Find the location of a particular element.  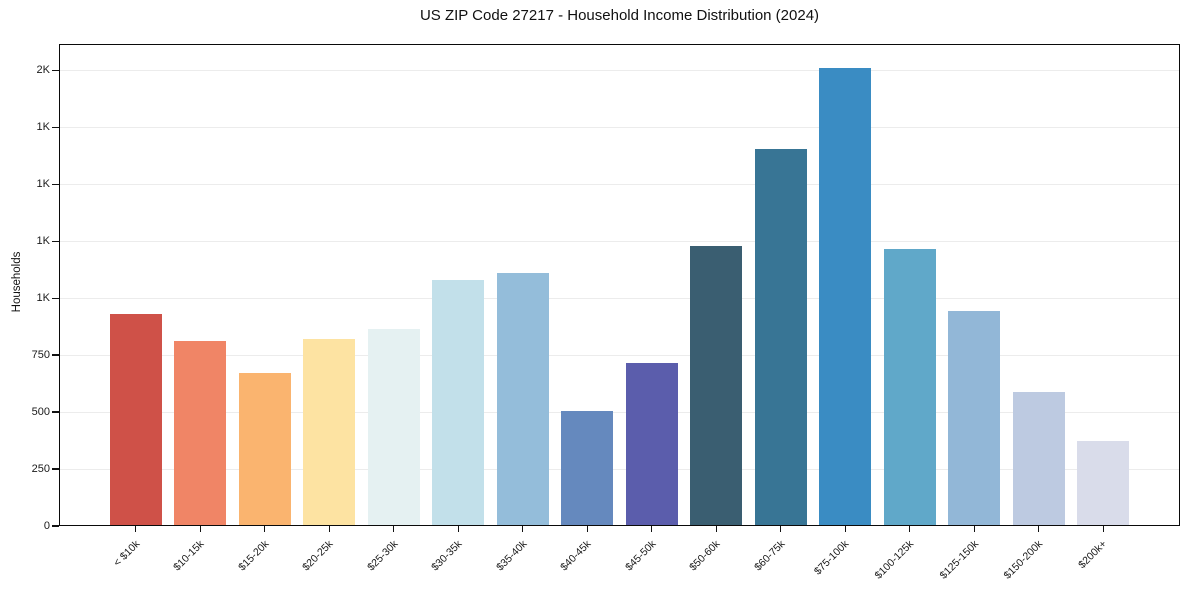

y-tick-label: 750 is located at coordinates (40, 354).